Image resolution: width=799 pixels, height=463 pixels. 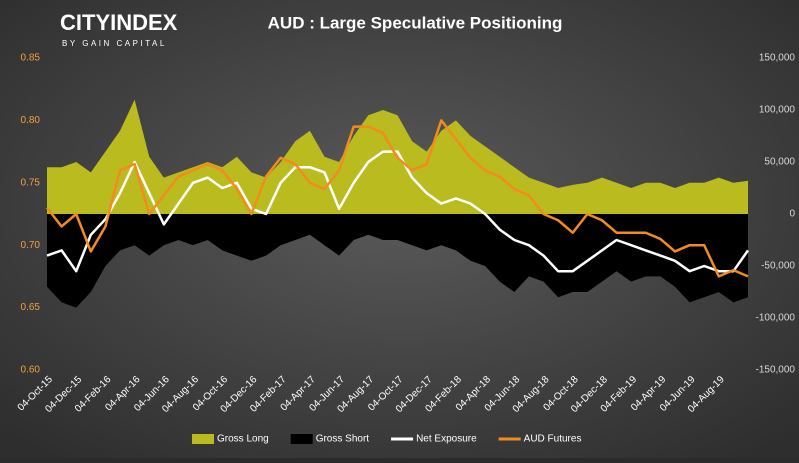 What do you see at coordinates (31, 58) in the screenshot?
I see `y-tick-label: 0.85` at bounding box center [31, 58].